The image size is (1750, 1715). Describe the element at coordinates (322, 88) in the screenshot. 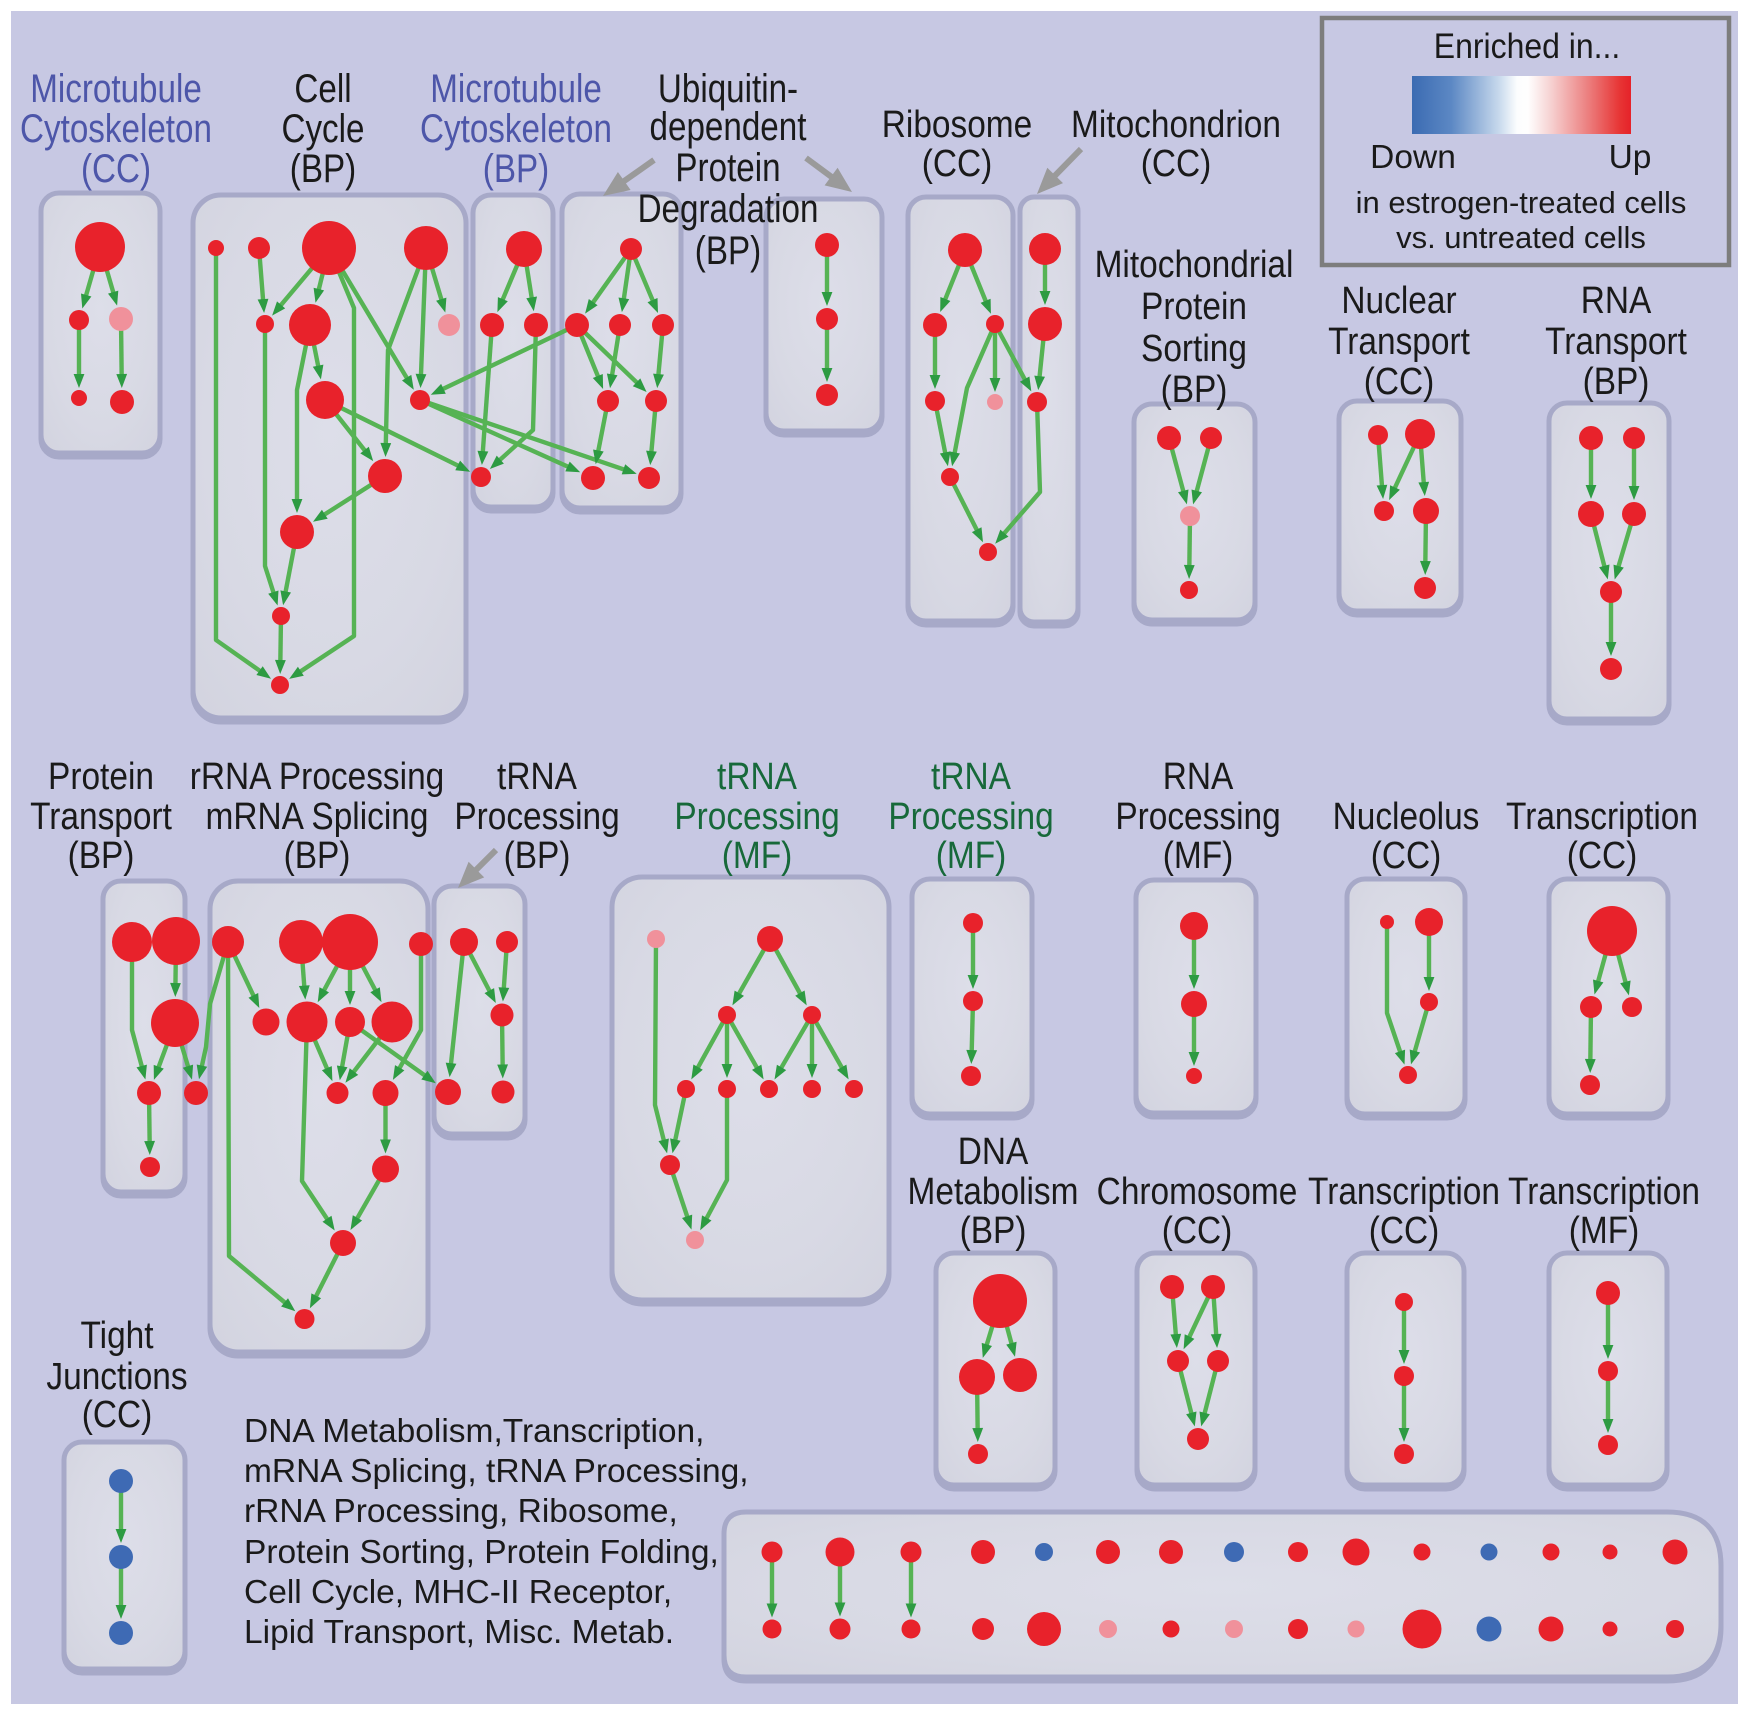

I see `svg-text: Cell` at that location.